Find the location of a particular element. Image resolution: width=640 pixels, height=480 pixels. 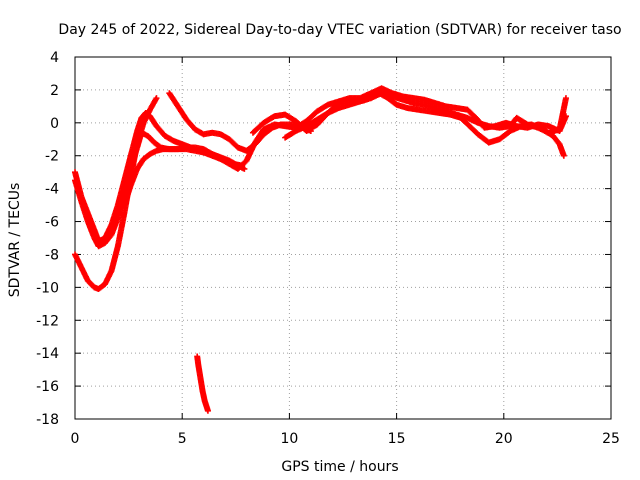

y-tick-label: 4 is located at coordinates (54, 58).